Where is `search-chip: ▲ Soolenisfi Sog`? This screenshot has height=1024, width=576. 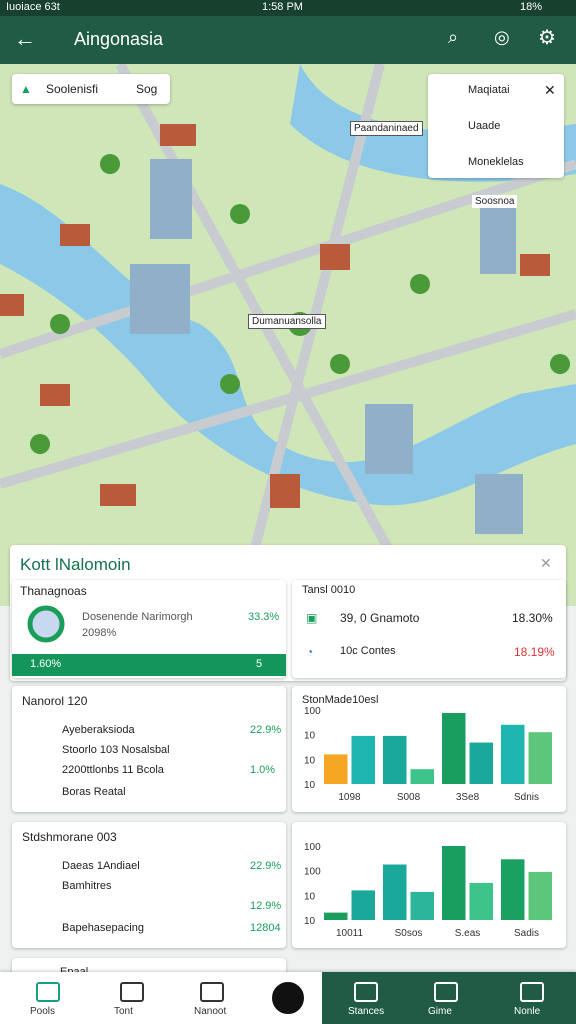 search-chip: ▲ Soolenisfi Sog is located at coordinates (91, 89).